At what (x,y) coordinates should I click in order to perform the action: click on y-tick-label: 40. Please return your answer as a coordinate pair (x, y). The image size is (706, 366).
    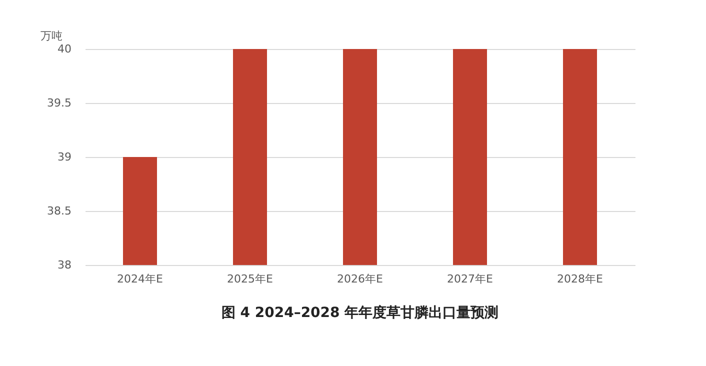
    Looking at the image, I should click on (65, 49).